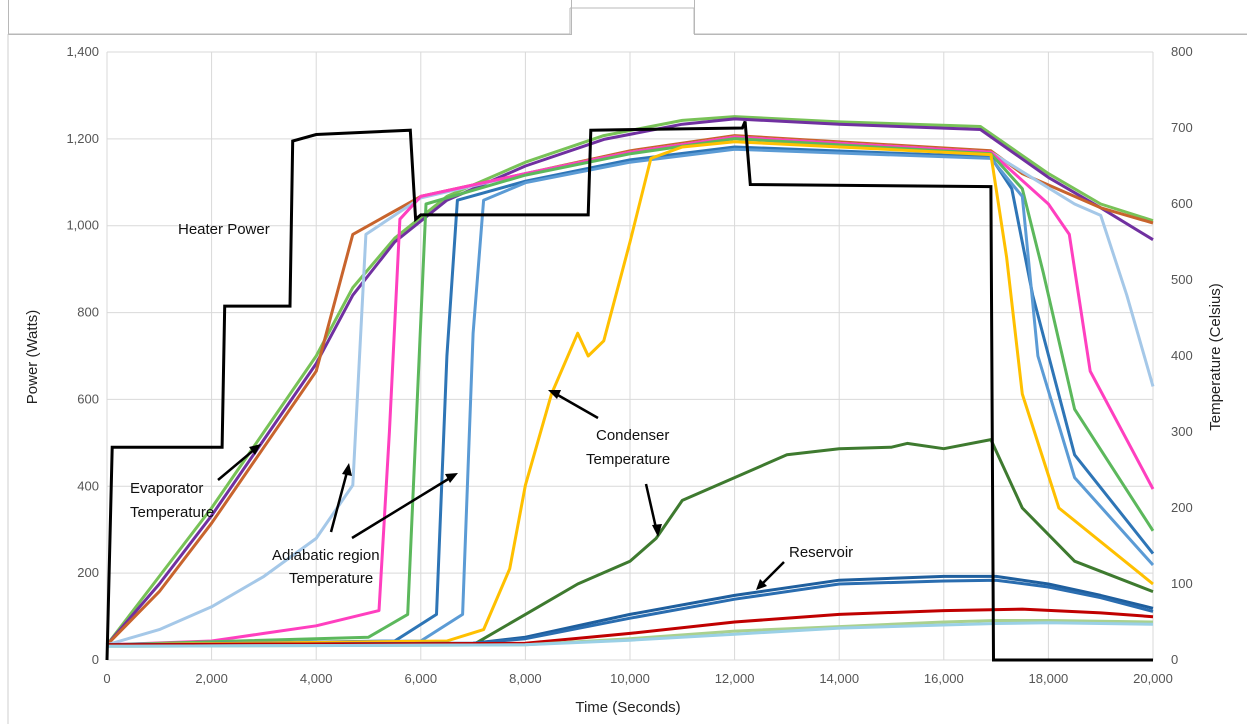  What do you see at coordinates (1182, 279) in the screenshot?
I see `y-right-tick-label: 500` at bounding box center [1182, 279].